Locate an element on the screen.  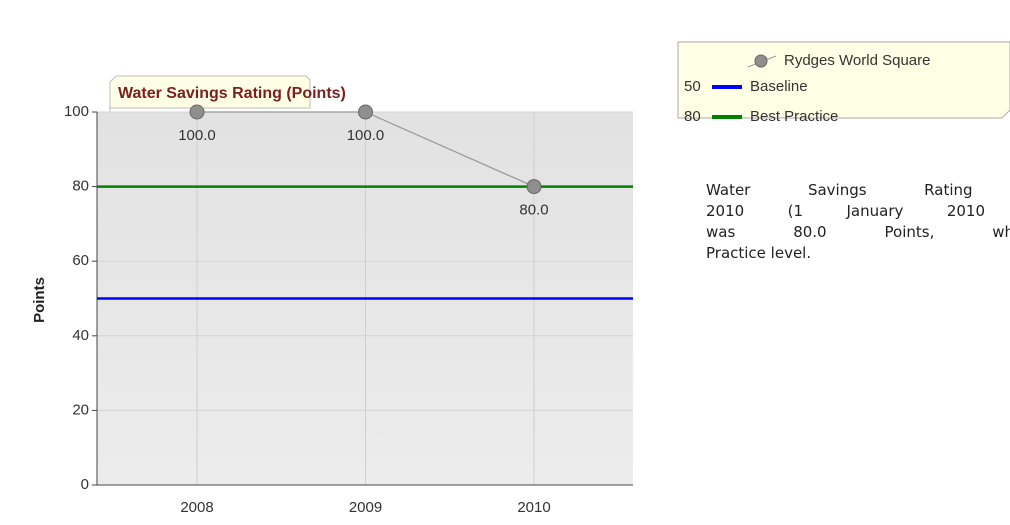
y-tick-label: 20 is located at coordinates (80, 409).